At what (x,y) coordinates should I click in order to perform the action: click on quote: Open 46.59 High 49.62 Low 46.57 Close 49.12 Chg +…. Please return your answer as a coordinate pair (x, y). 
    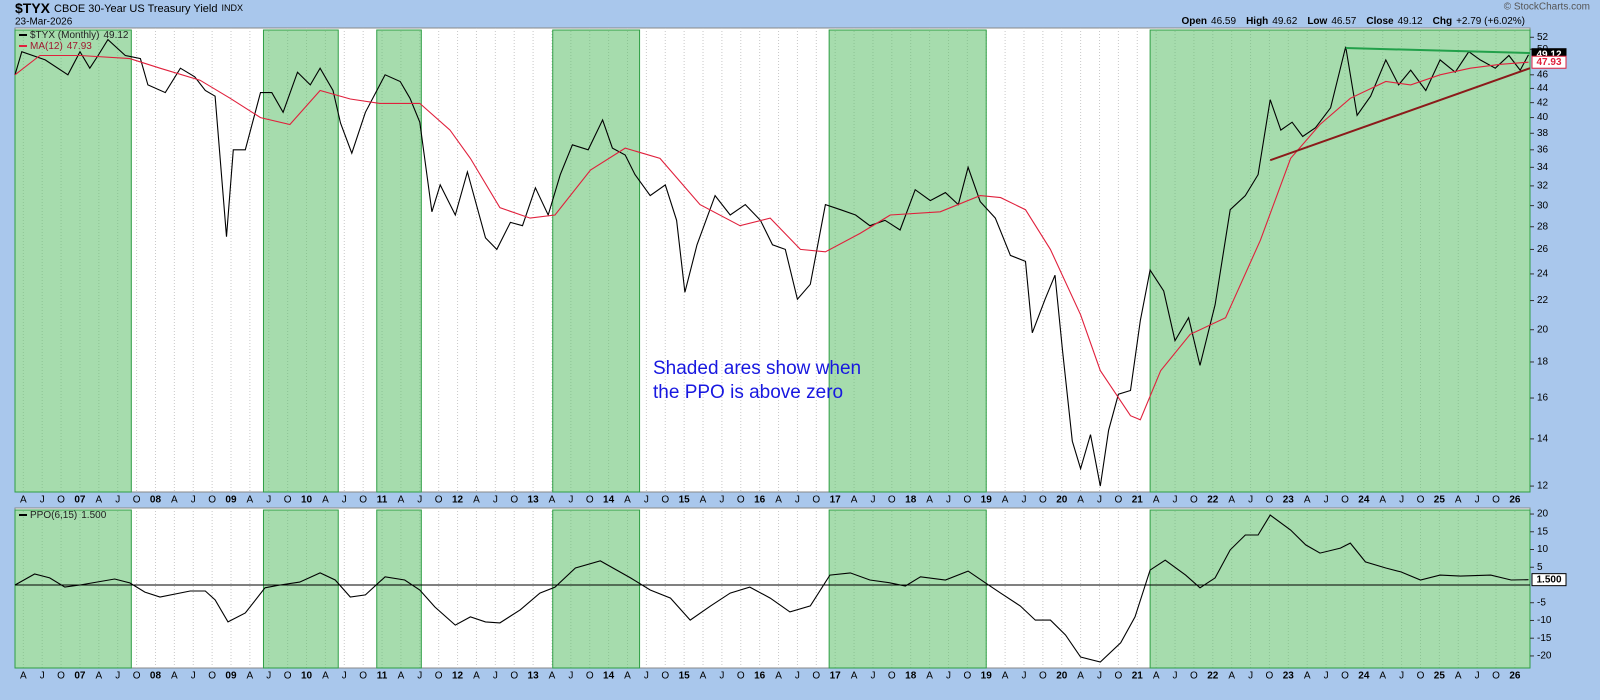
    Looking at the image, I should click on (1353, 21).